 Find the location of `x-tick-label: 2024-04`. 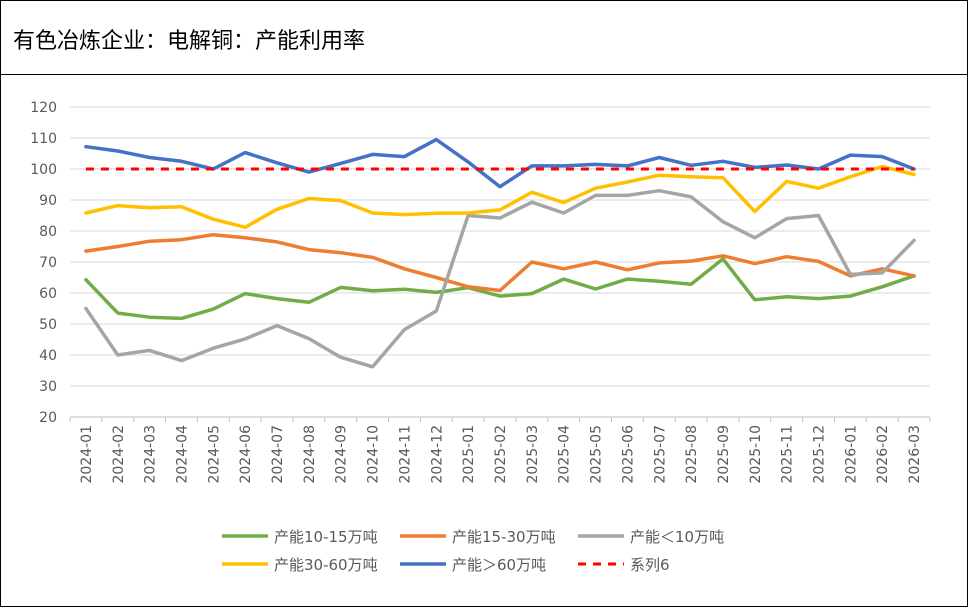

x-tick-label: 2024-04 is located at coordinates (182, 454).